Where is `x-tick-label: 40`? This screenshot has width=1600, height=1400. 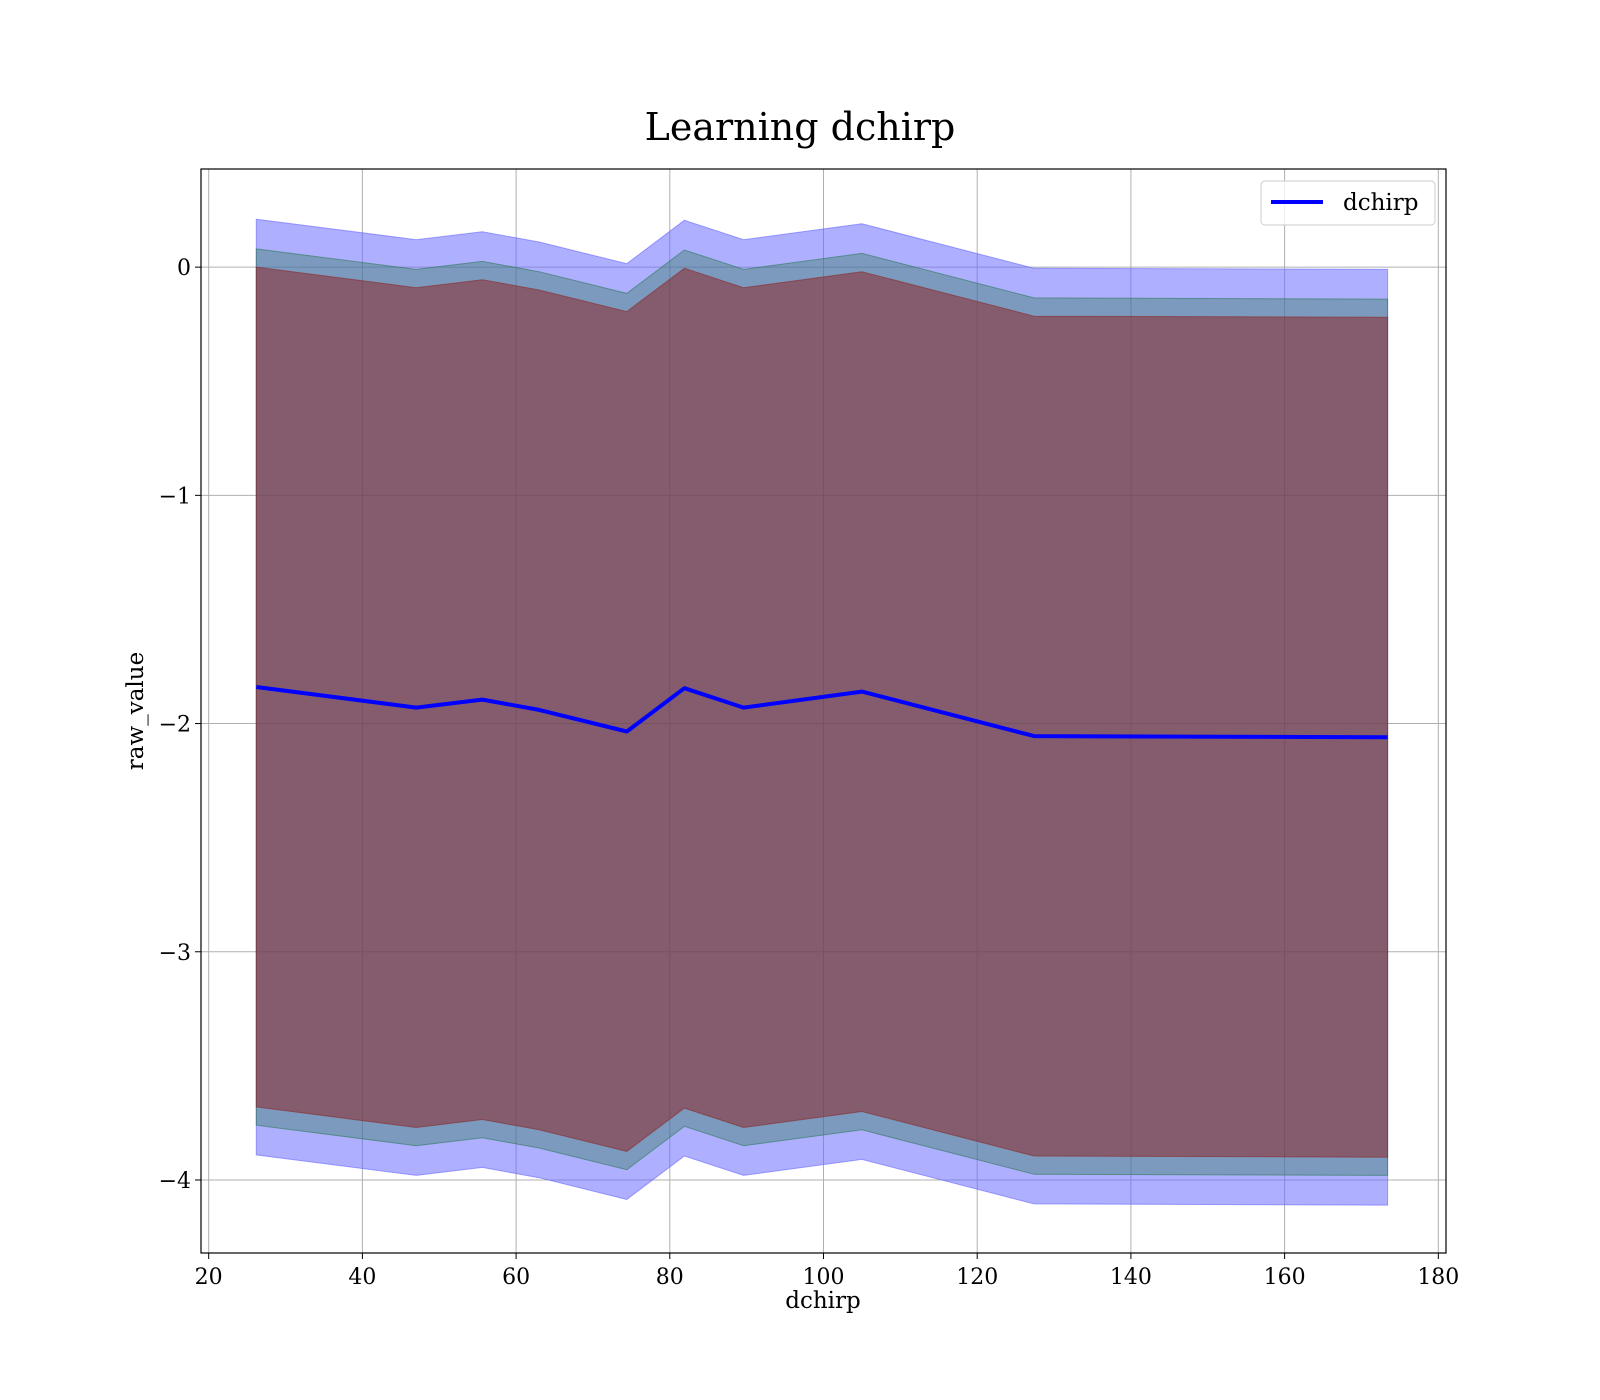
x-tick-label: 40 is located at coordinates (362, 1277).